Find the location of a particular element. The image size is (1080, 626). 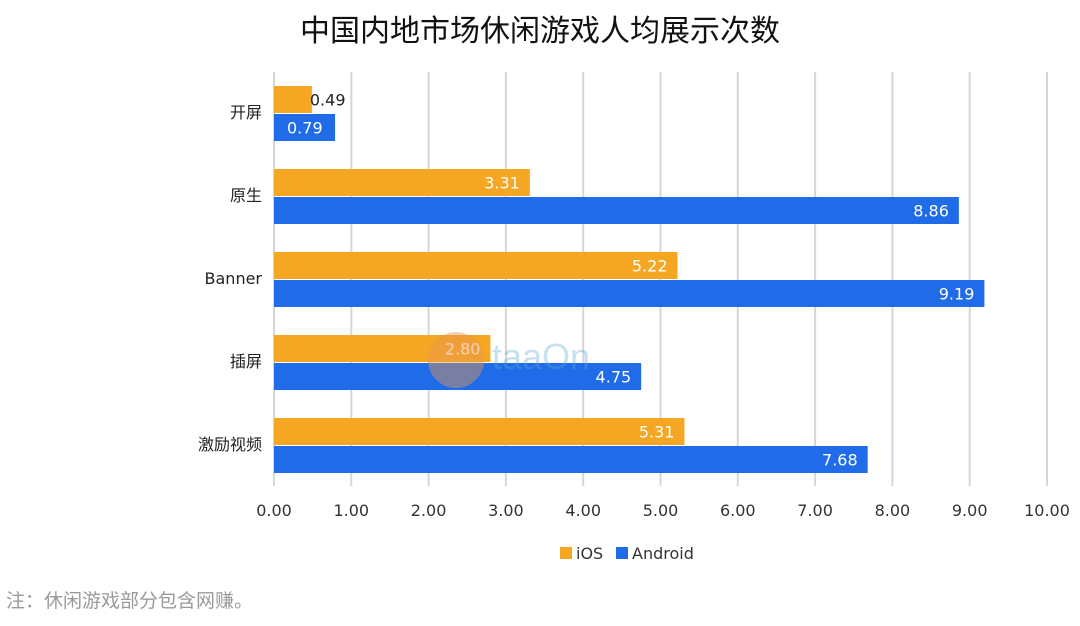

x-tick-label: 5.00 is located at coordinates (661, 510).